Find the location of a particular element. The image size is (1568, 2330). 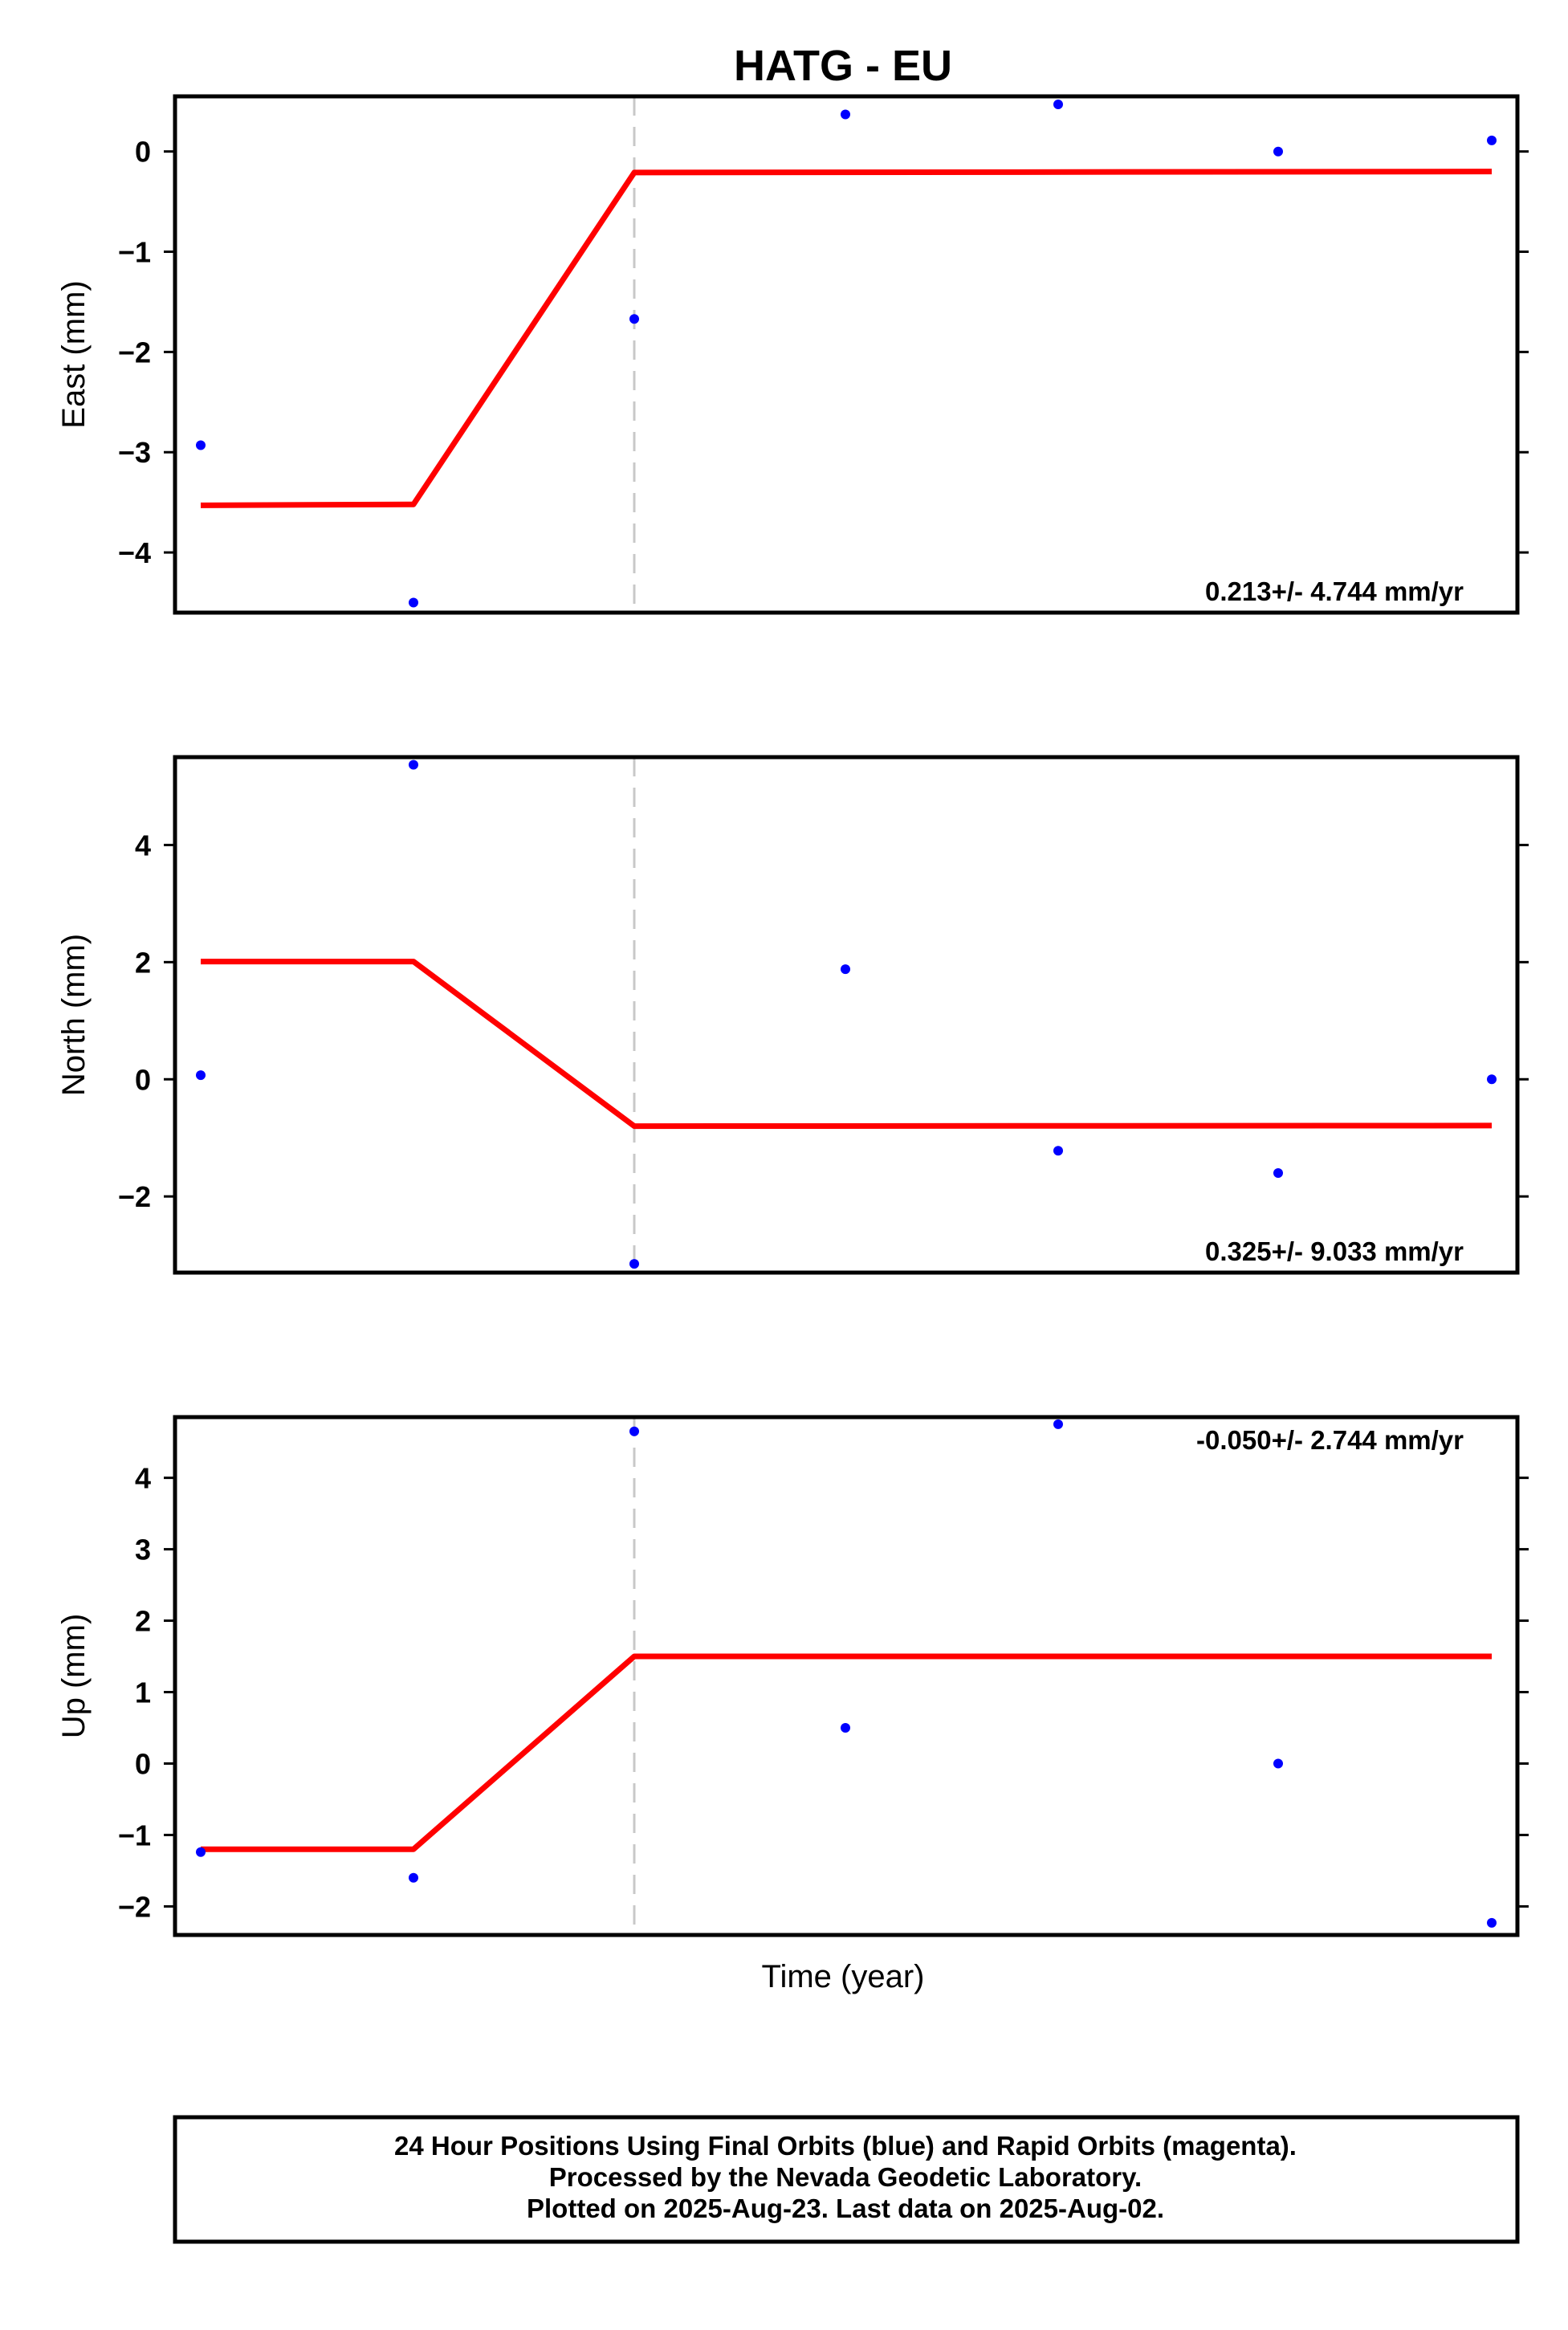

chart-title: HATG - EU is located at coordinates (843, 66).